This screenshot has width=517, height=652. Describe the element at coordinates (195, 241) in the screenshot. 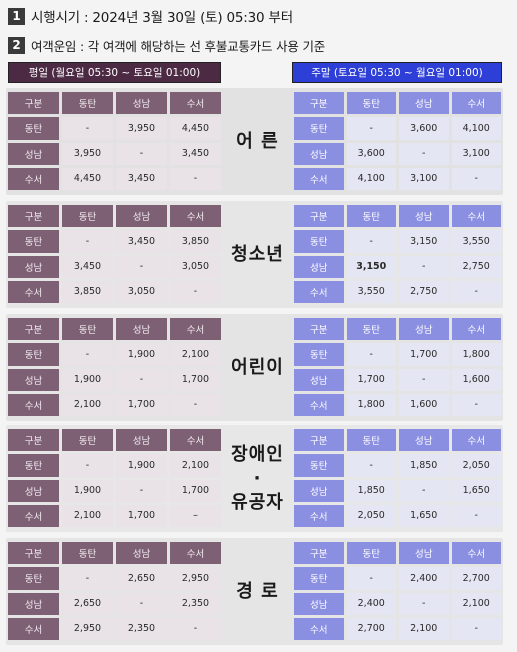

I see `fare-cell: 3,850` at that location.